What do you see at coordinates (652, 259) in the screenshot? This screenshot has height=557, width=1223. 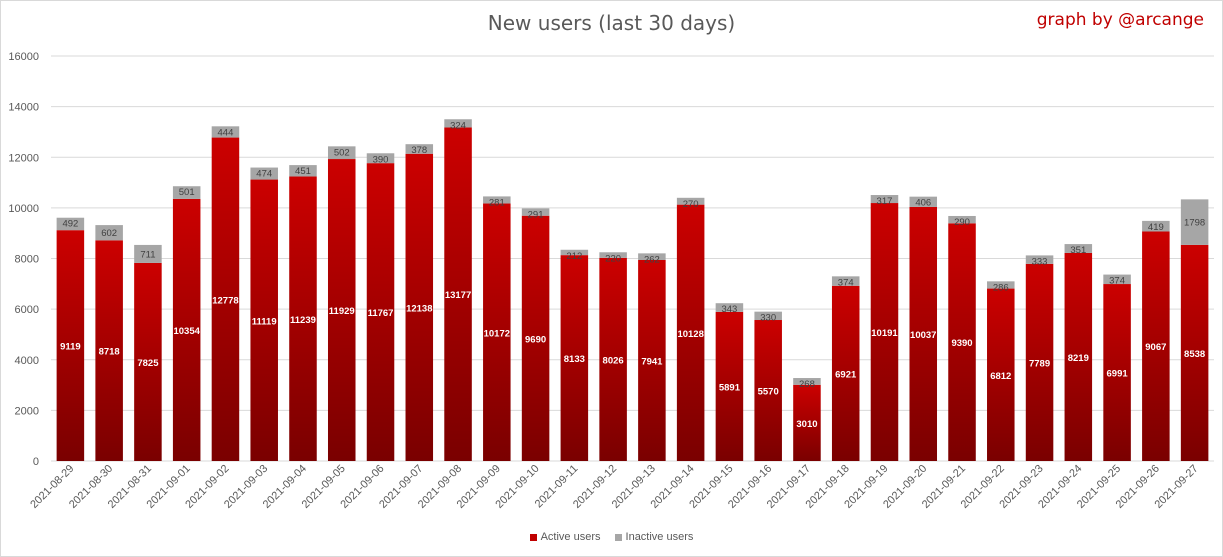 I see `data-label-inactive: 262` at bounding box center [652, 259].